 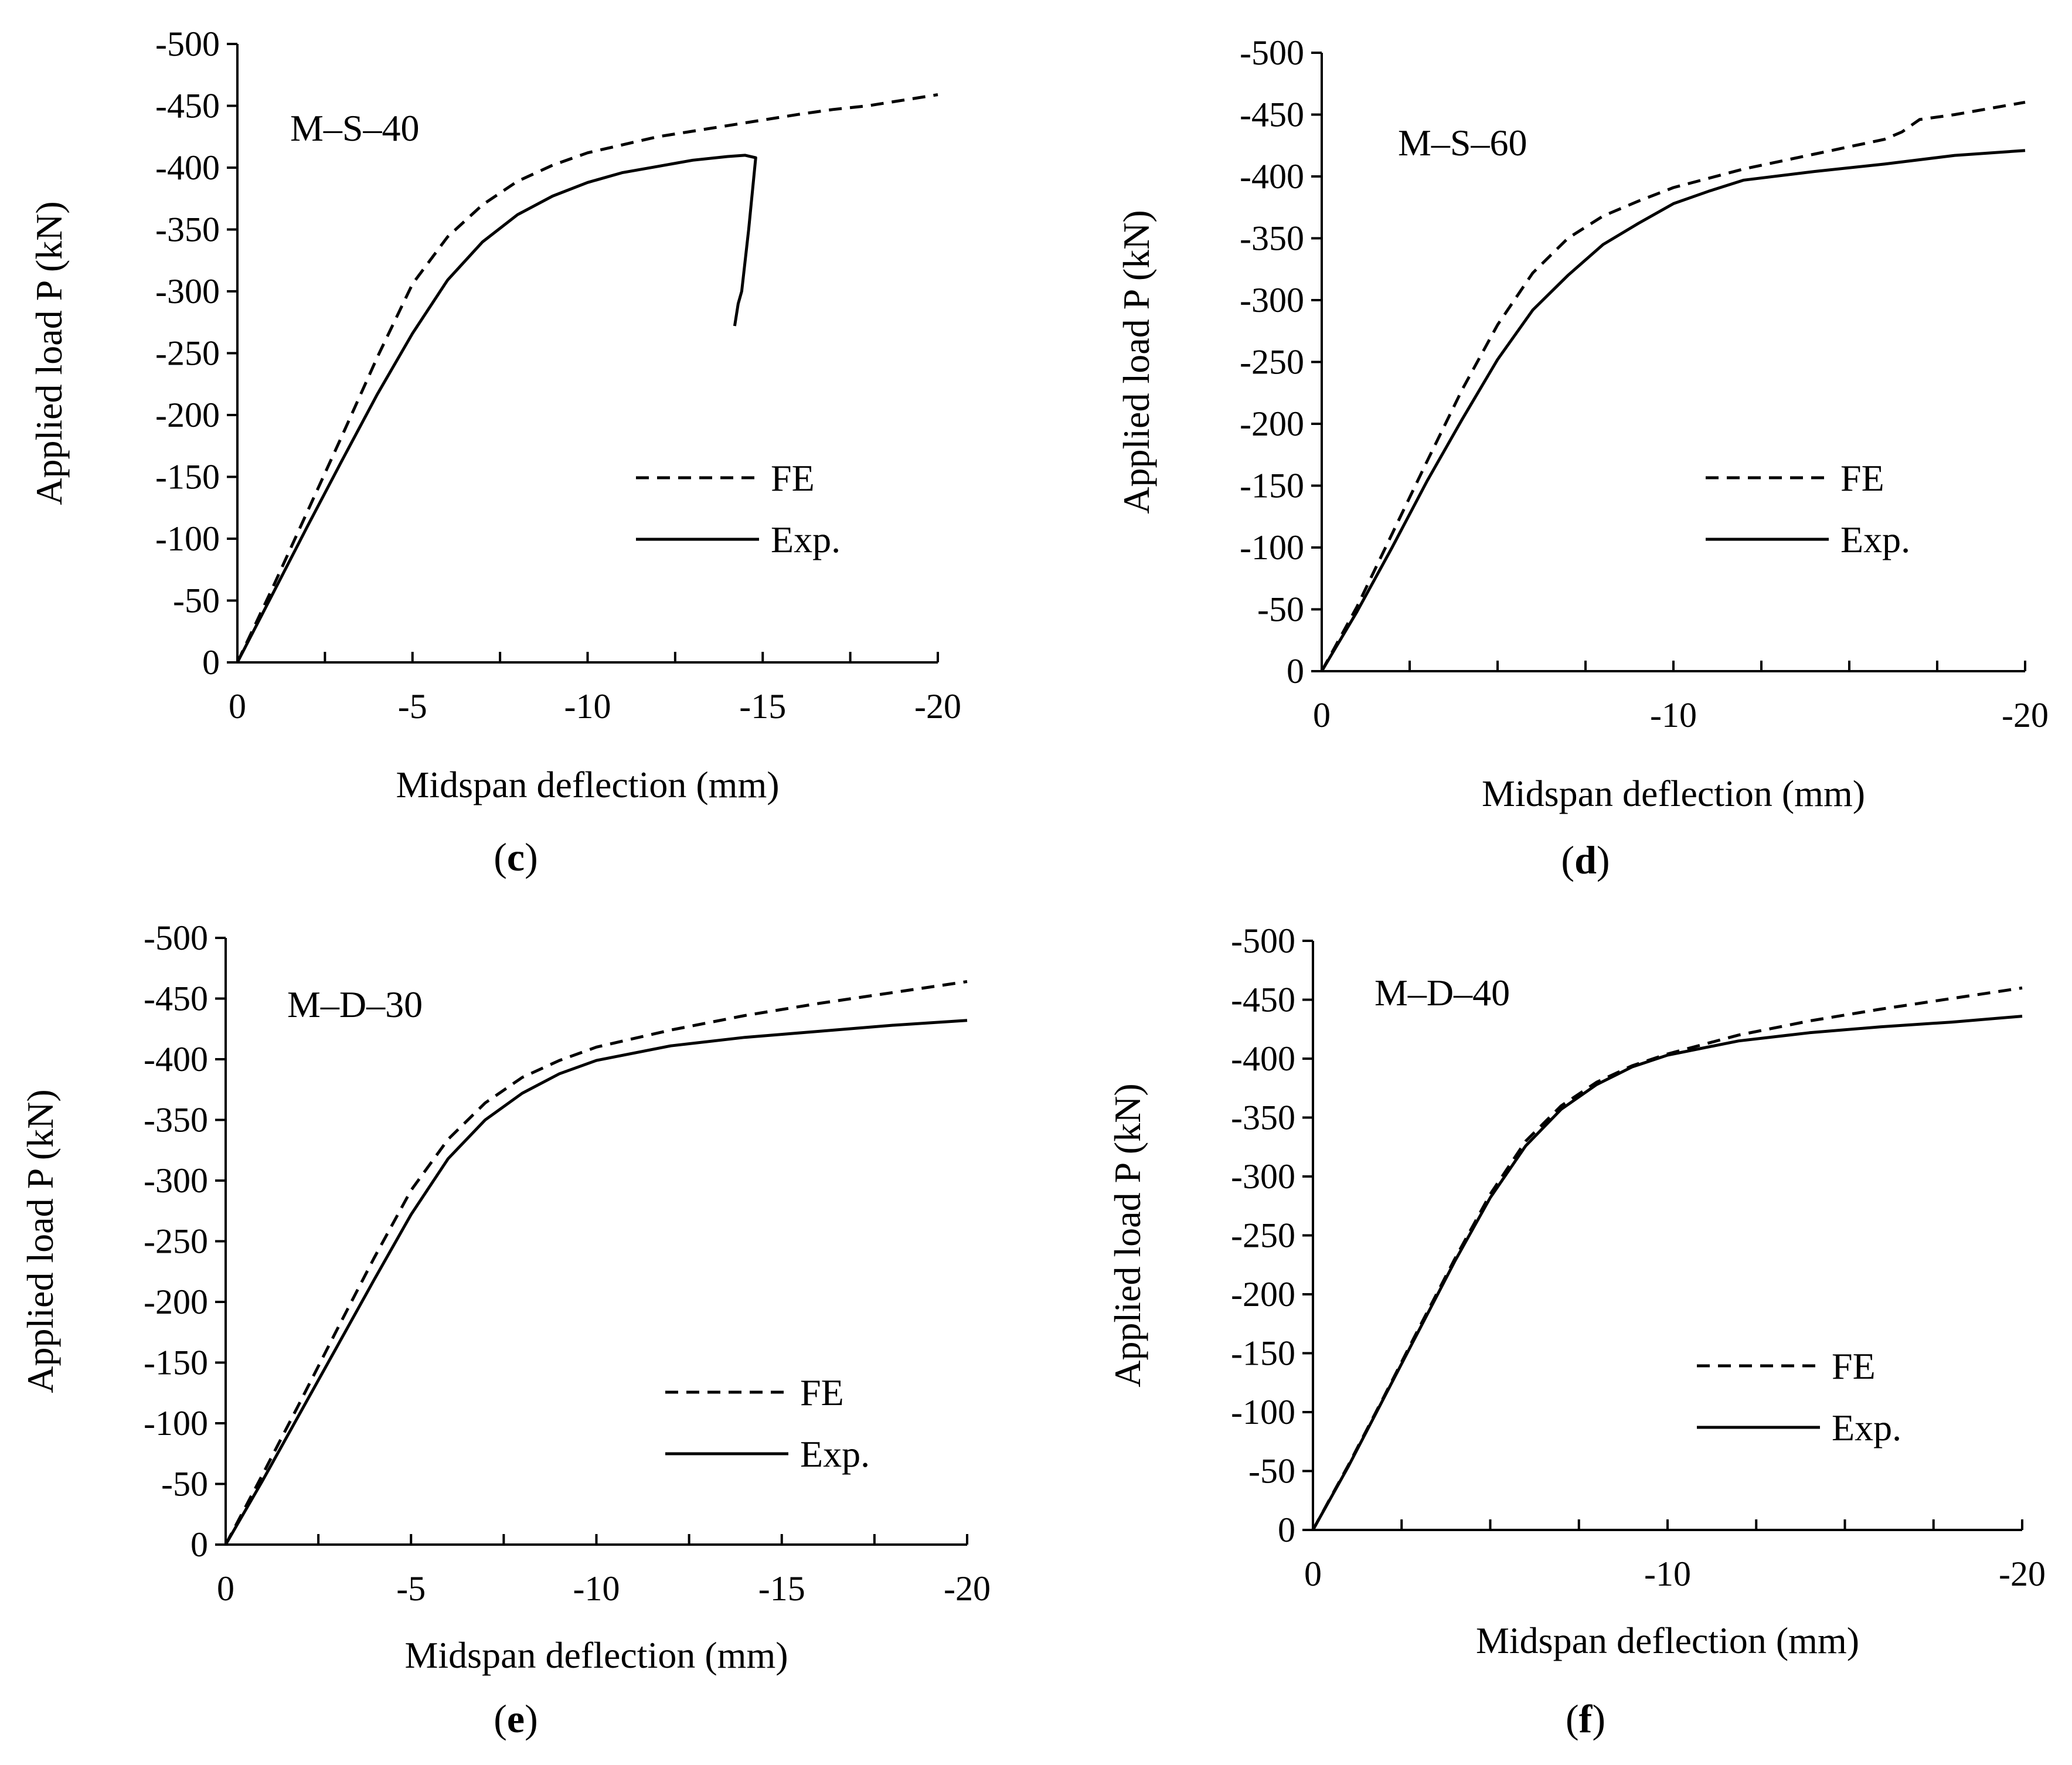 I want to click on panel-title: M–D–30, so click(x=355, y=1005).